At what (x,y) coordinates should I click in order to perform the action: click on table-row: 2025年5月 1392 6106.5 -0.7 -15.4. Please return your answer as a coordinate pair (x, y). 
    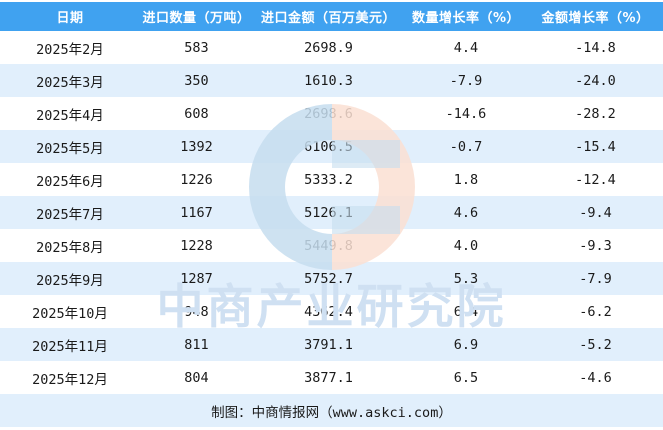
    Looking at the image, I should click on (331, 146).